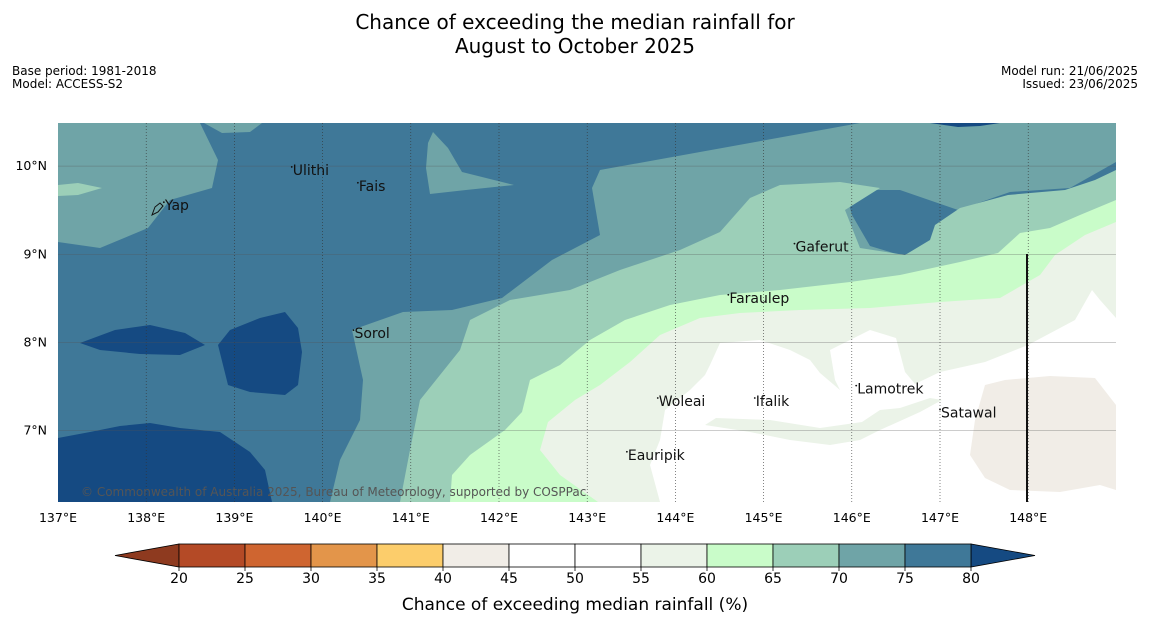 The height and width of the screenshot is (644, 1150). I want to click on colorbar-tick-label: 45, so click(509, 579).